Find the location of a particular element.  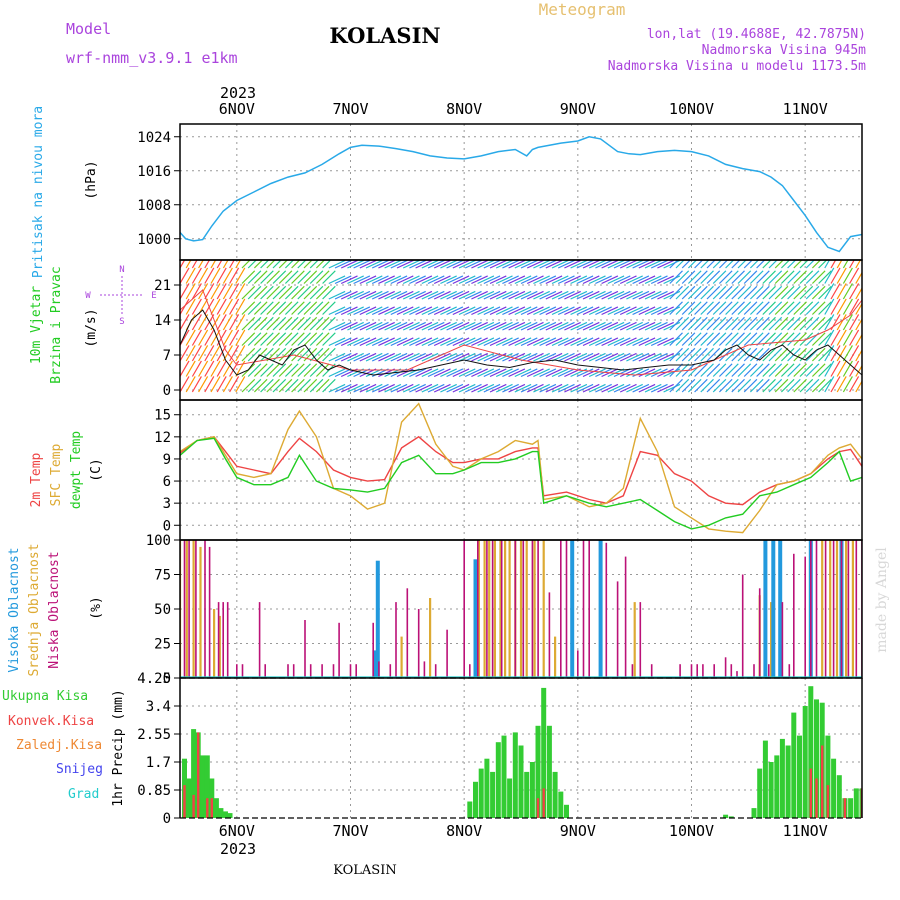

high-cloud-bar is located at coordinates (600, 609).